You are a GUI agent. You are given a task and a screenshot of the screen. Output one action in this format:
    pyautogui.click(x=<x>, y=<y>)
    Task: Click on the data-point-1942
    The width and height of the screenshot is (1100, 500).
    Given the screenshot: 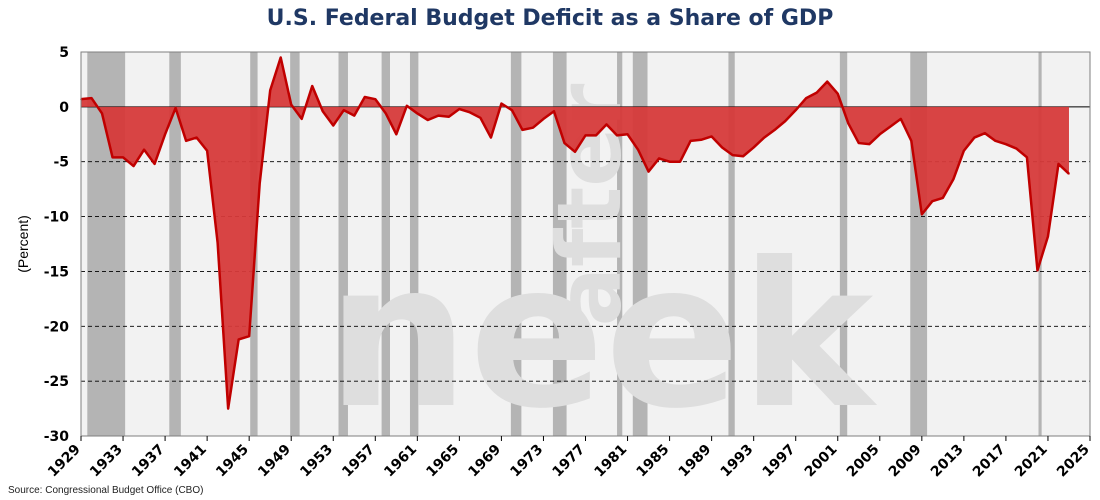 What is the action you would take?
    pyautogui.click(x=217, y=243)
    